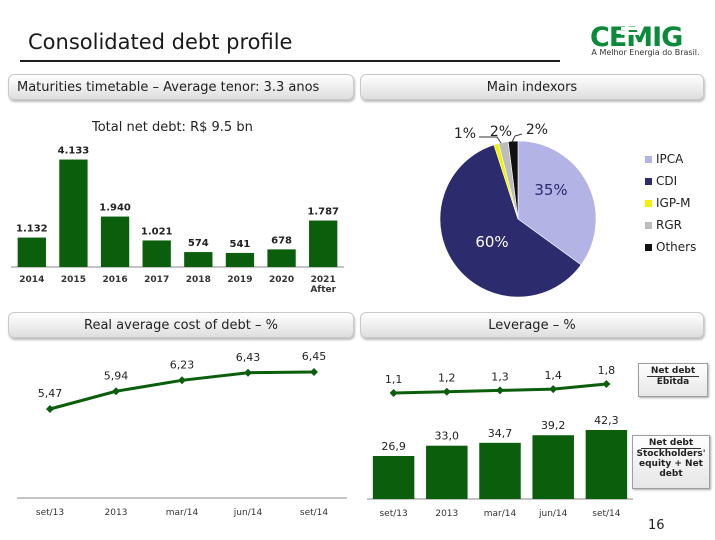 The image size is (715, 540). I want to click on ratio-denominator: Stockholders' equity + Net debt, so click(671, 464).